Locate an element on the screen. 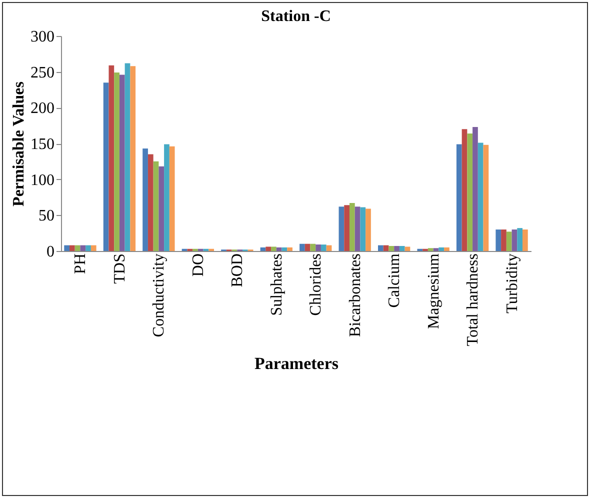 The height and width of the screenshot is (500, 592). x-tick-label: BOD is located at coordinates (237, 271).